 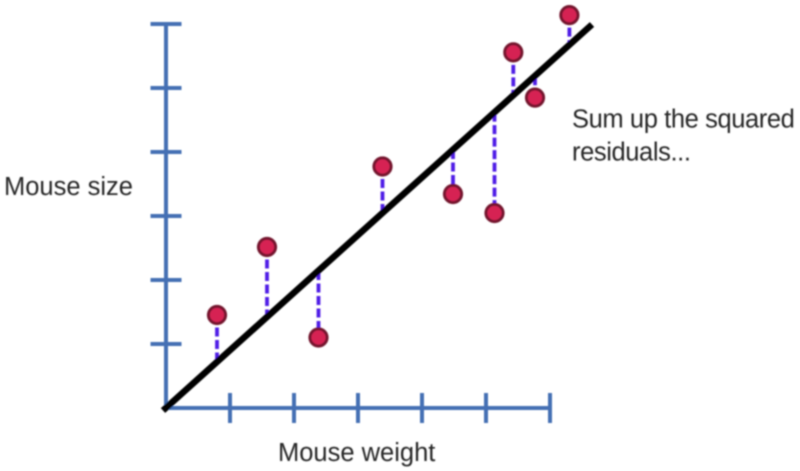 What do you see at coordinates (356, 453) in the screenshot?
I see `svg-text: Mouse weight` at bounding box center [356, 453].